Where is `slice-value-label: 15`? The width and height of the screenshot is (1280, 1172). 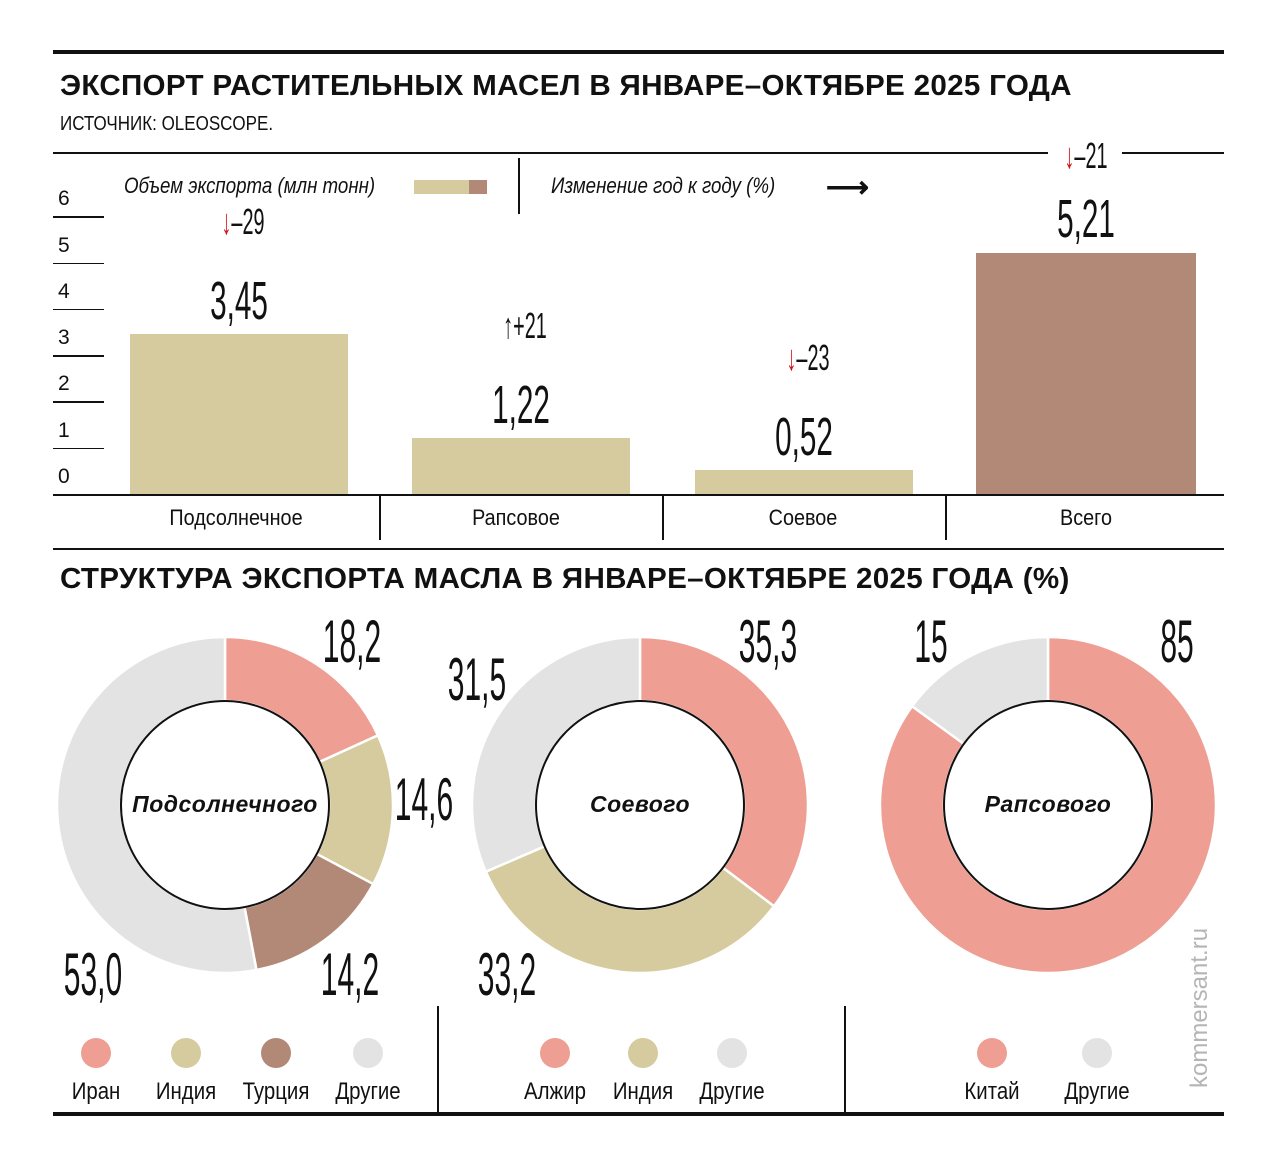 slice-value-label: 15 is located at coordinates (931, 641).